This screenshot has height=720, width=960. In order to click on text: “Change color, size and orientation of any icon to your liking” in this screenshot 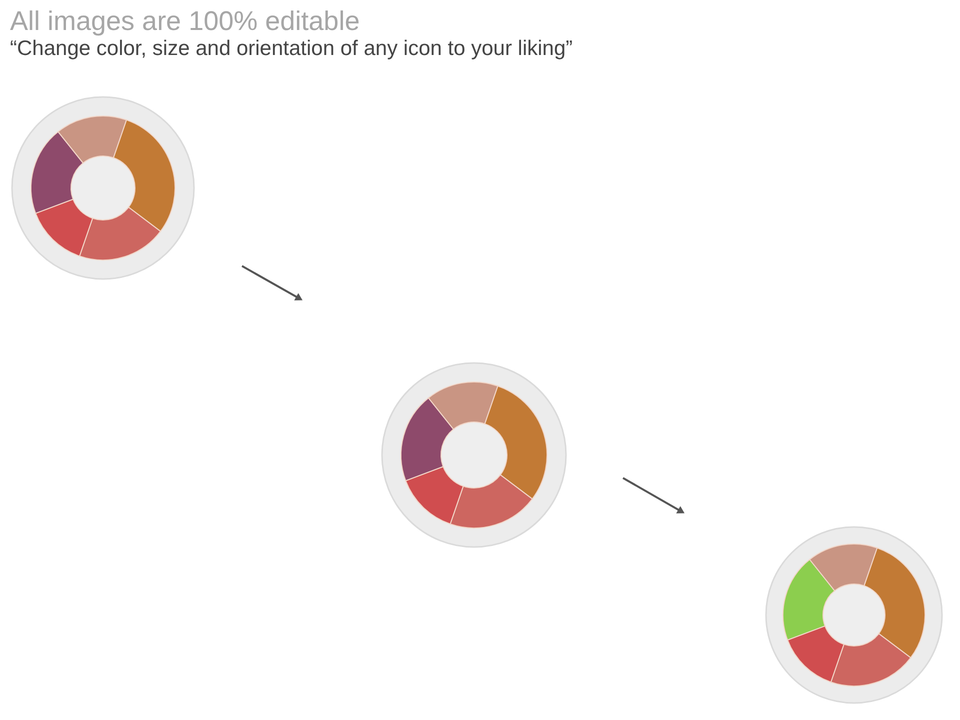, I will do `click(291, 48)`.